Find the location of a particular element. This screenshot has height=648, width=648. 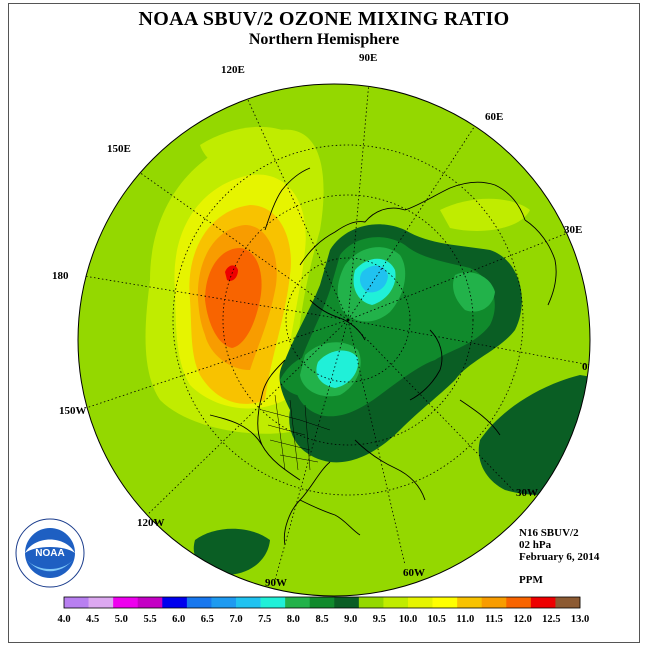

meridian-label-90w: 90W is located at coordinates (276, 583).